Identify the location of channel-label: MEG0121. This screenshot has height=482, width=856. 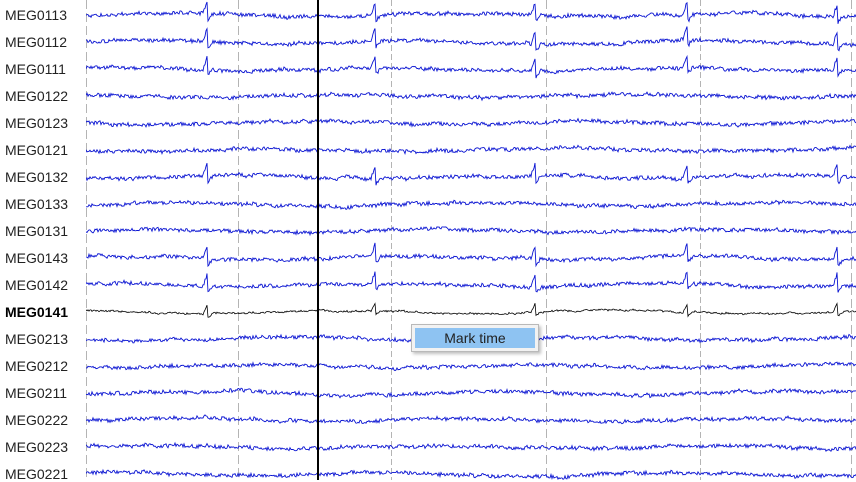
(37, 150).